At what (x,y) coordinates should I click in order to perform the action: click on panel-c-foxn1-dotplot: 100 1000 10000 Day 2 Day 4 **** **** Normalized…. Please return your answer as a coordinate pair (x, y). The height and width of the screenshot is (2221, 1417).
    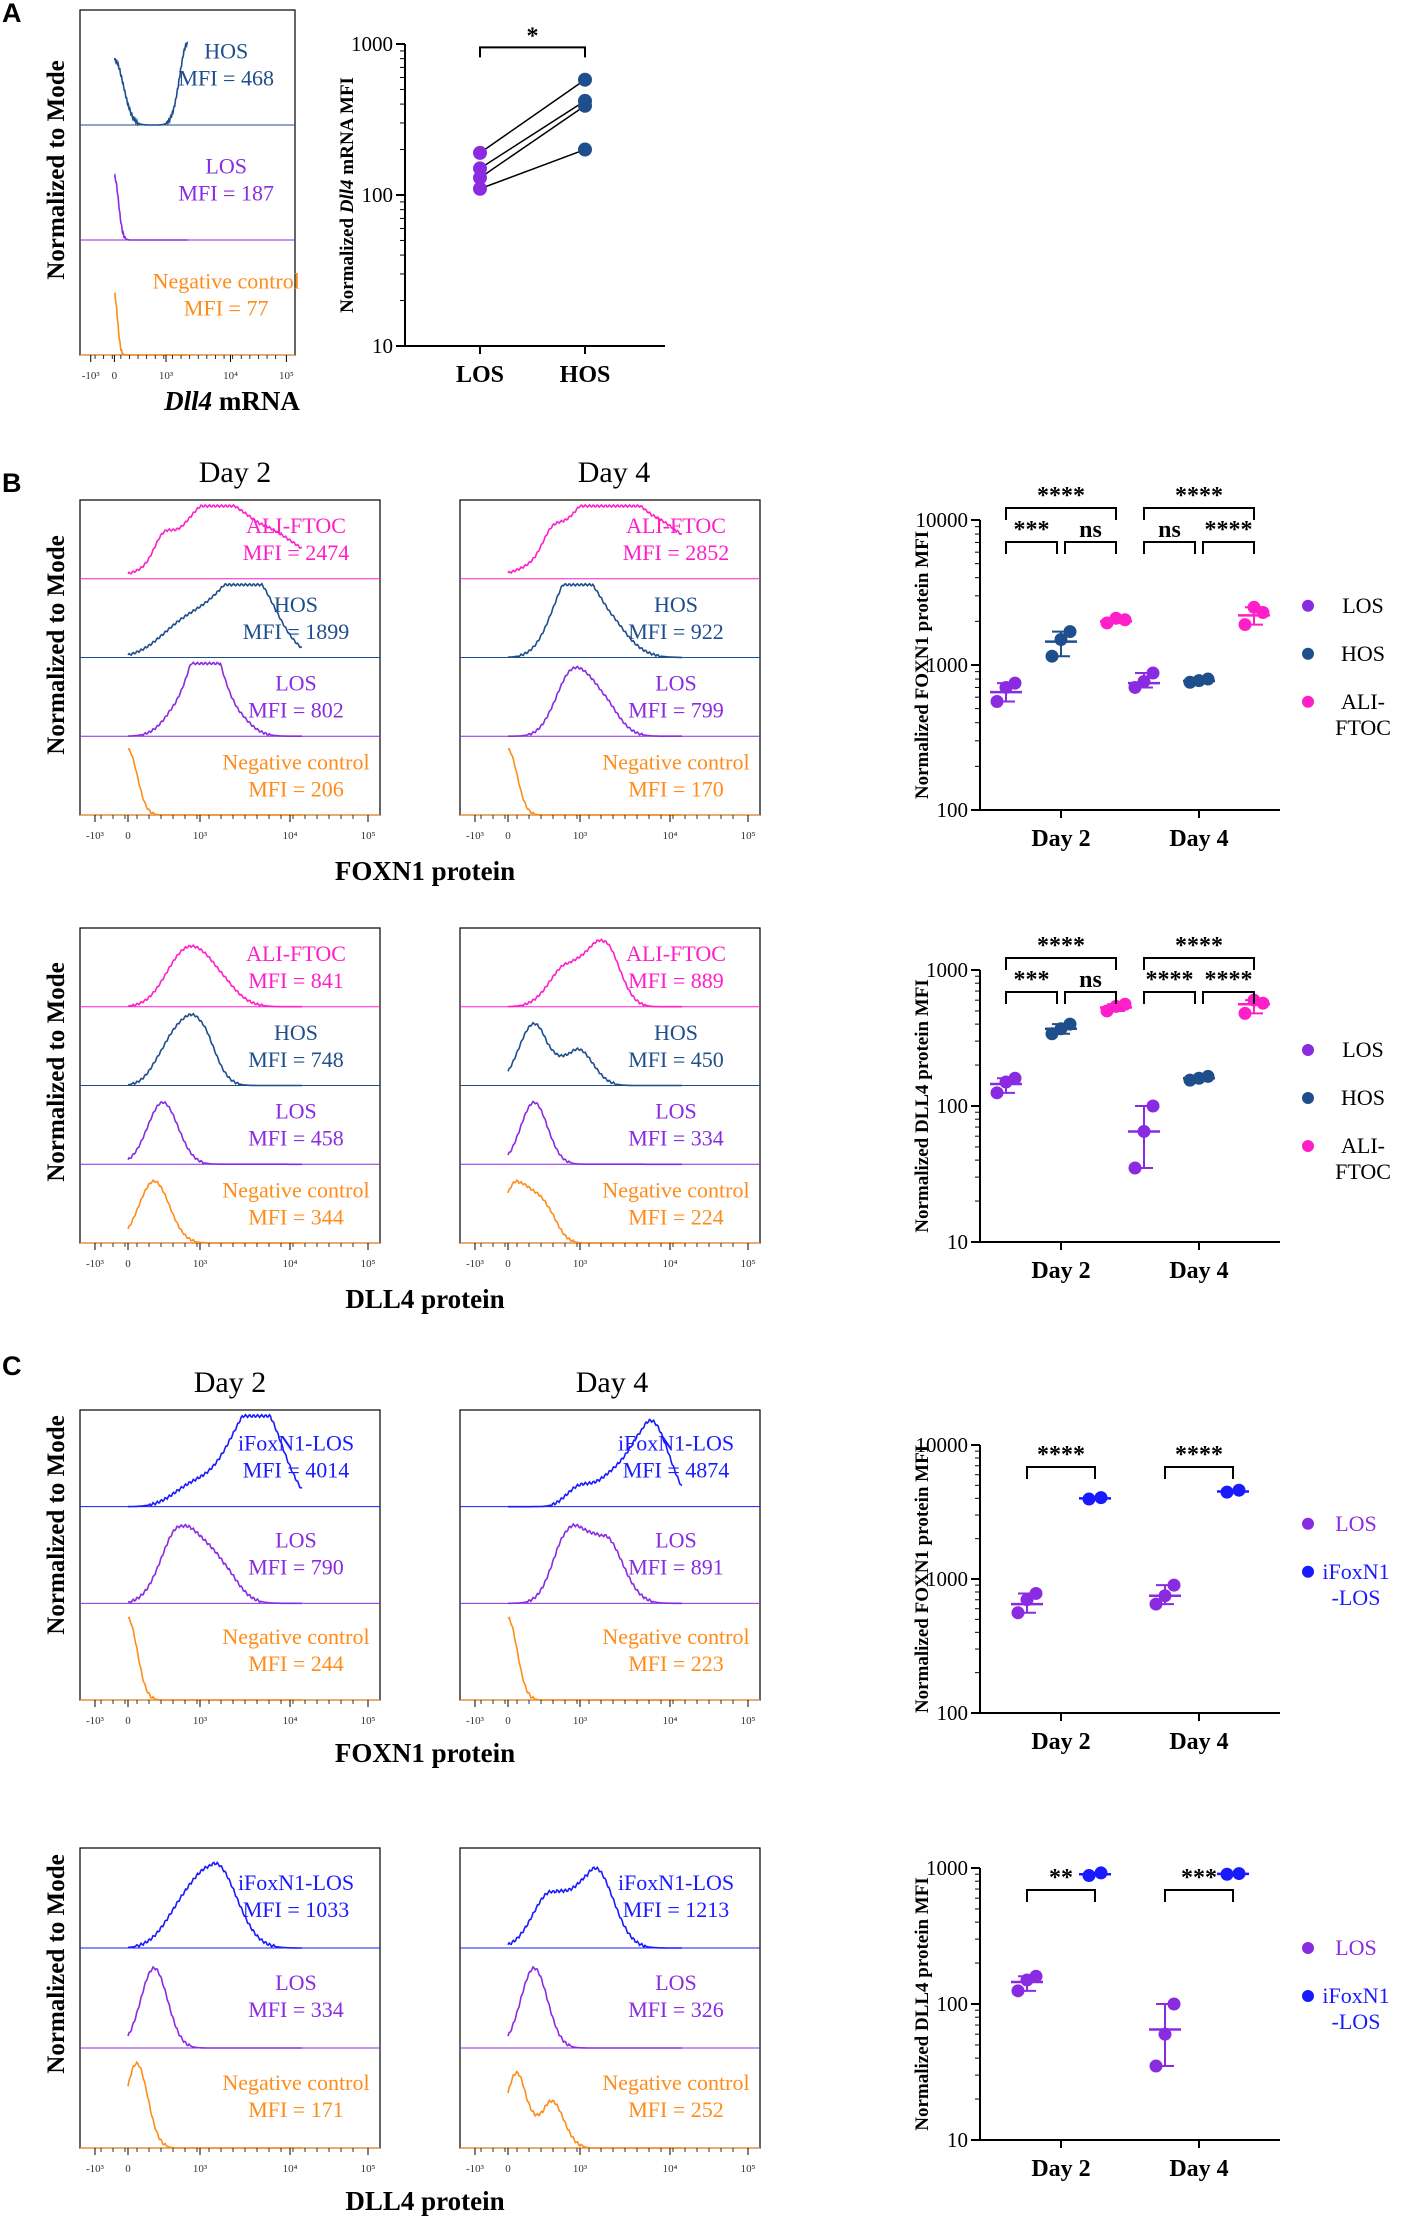
    Looking at the image, I should click on (1151, 1594).